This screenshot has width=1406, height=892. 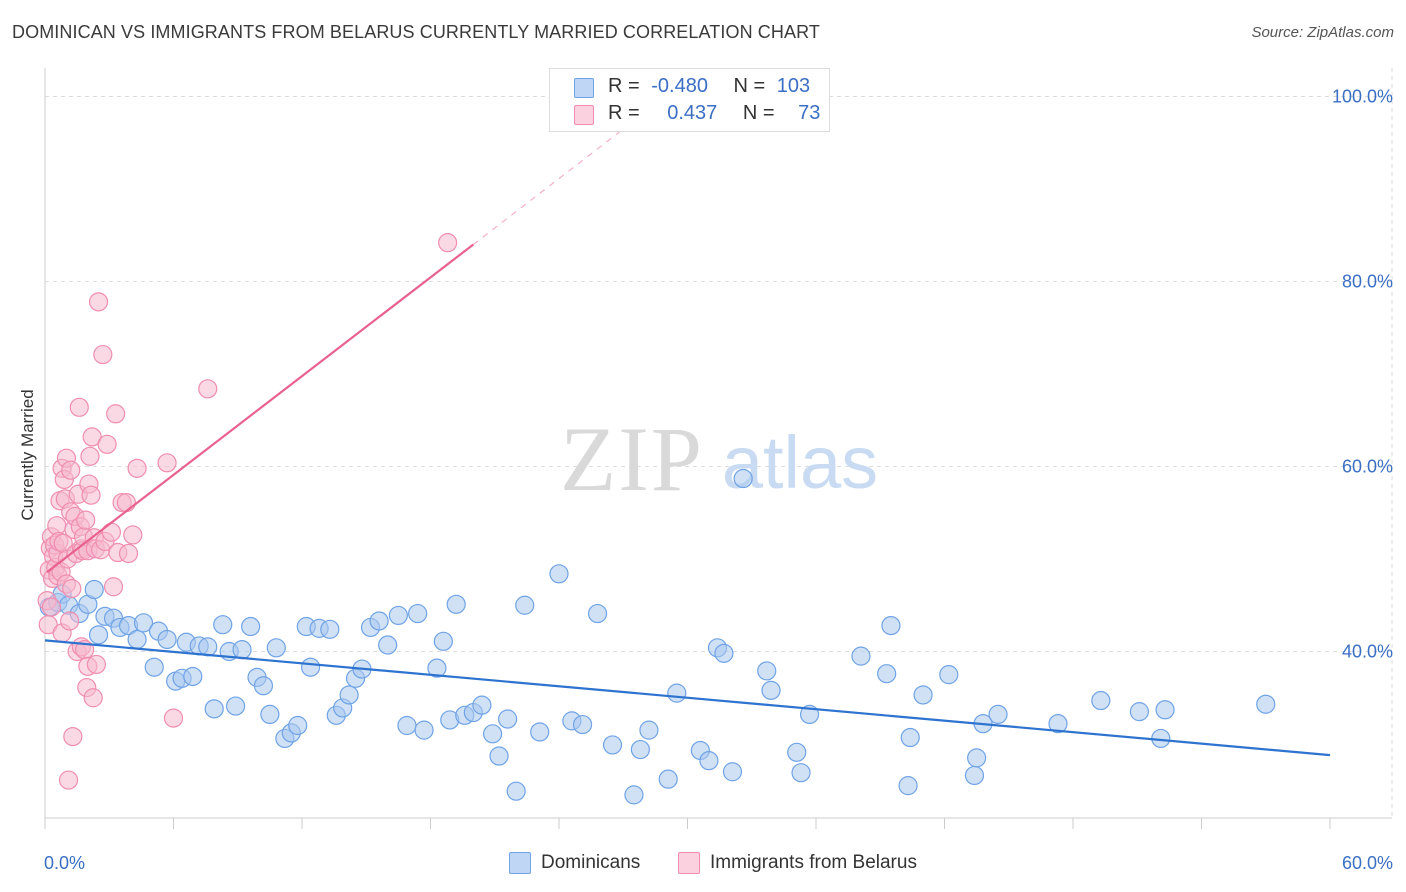 I want to click on x-tick-labels: 0.0% 60.0%, so click(x=718, y=863).